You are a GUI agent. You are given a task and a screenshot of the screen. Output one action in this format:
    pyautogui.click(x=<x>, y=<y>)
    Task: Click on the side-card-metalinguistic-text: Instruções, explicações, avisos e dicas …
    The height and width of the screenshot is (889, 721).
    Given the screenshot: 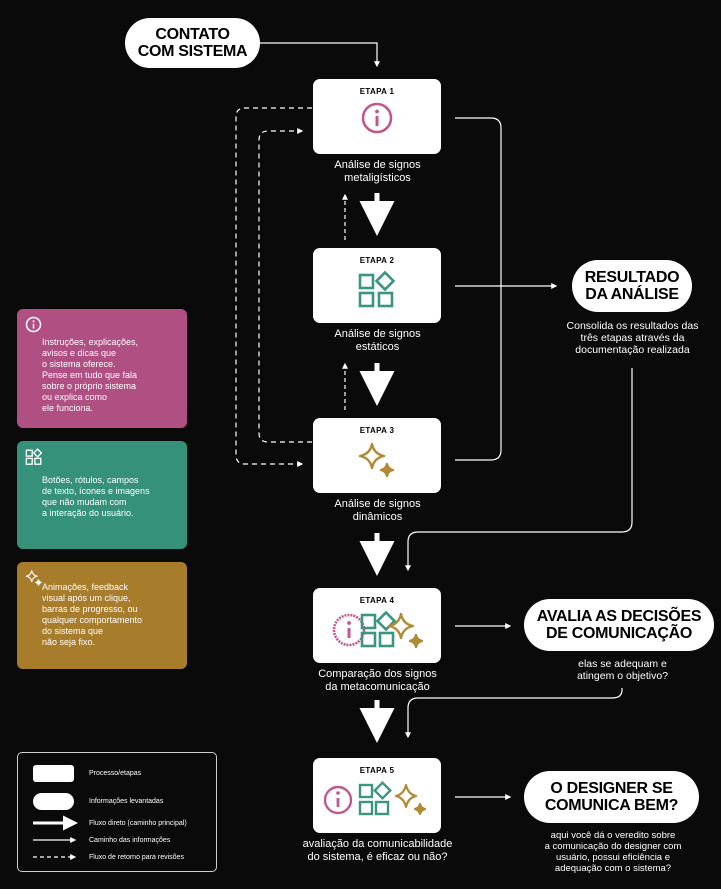 What is the action you would take?
    pyautogui.click(x=90, y=375)
    